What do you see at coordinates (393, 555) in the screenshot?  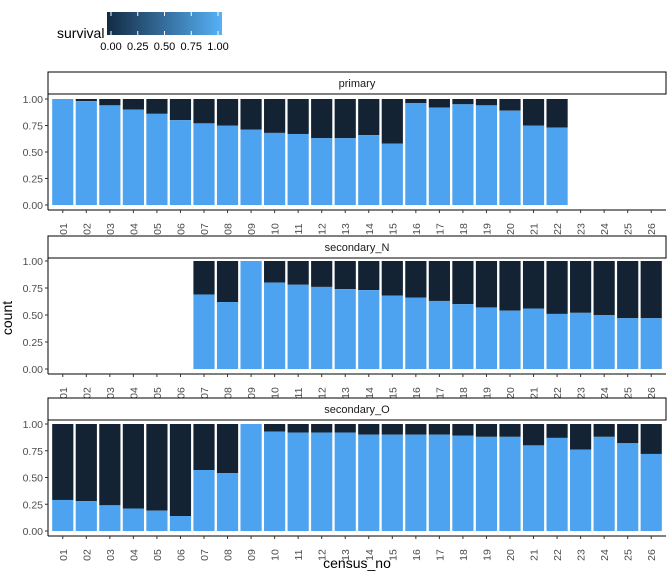 I see `x-tick-label: 15` at bounding box center [393, 555].